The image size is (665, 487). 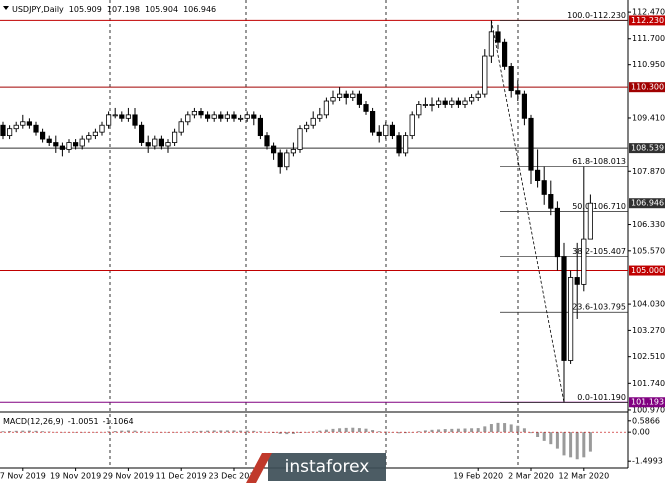 I want to click on ohlc-value: 107.198, so click(x=123, y=9).